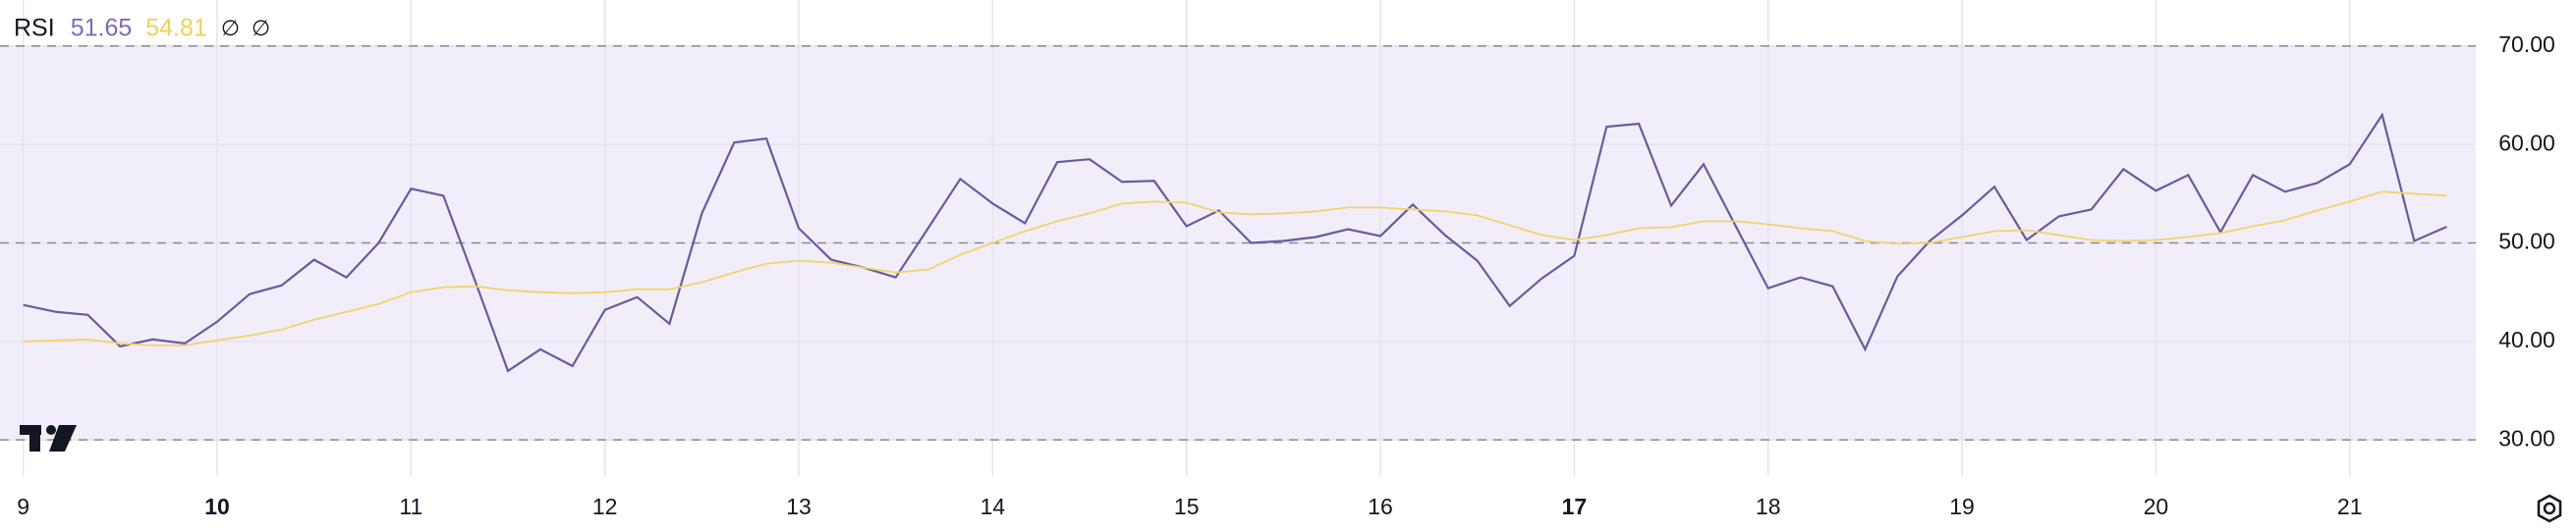 This screenshot has height=532, width=2576. What do you see at coordinates (2350, 507) in the screenshot?
I see `x-tick-label: 21` at bounding box center [2350, 507].